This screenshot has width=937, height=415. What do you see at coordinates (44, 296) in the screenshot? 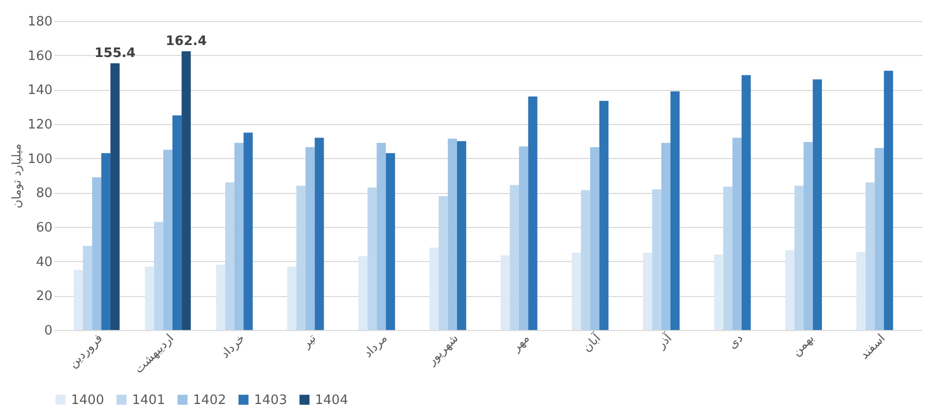
I see `y-tick-label: 20` at bounding box center [44, 296].